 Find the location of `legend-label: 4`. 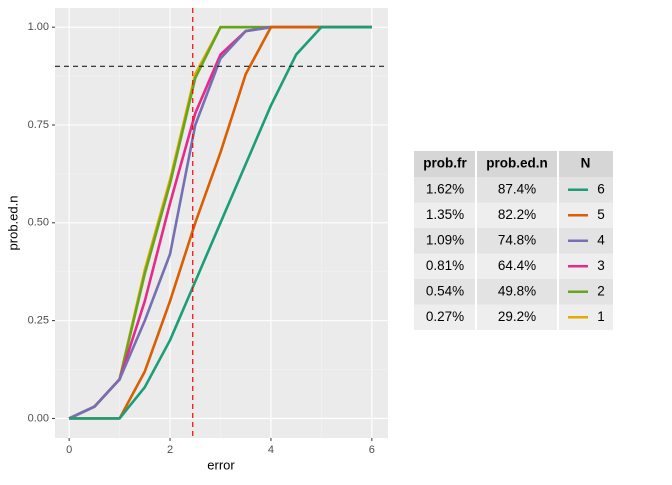

legend-label: 4 is located at coordinates (601, 239).